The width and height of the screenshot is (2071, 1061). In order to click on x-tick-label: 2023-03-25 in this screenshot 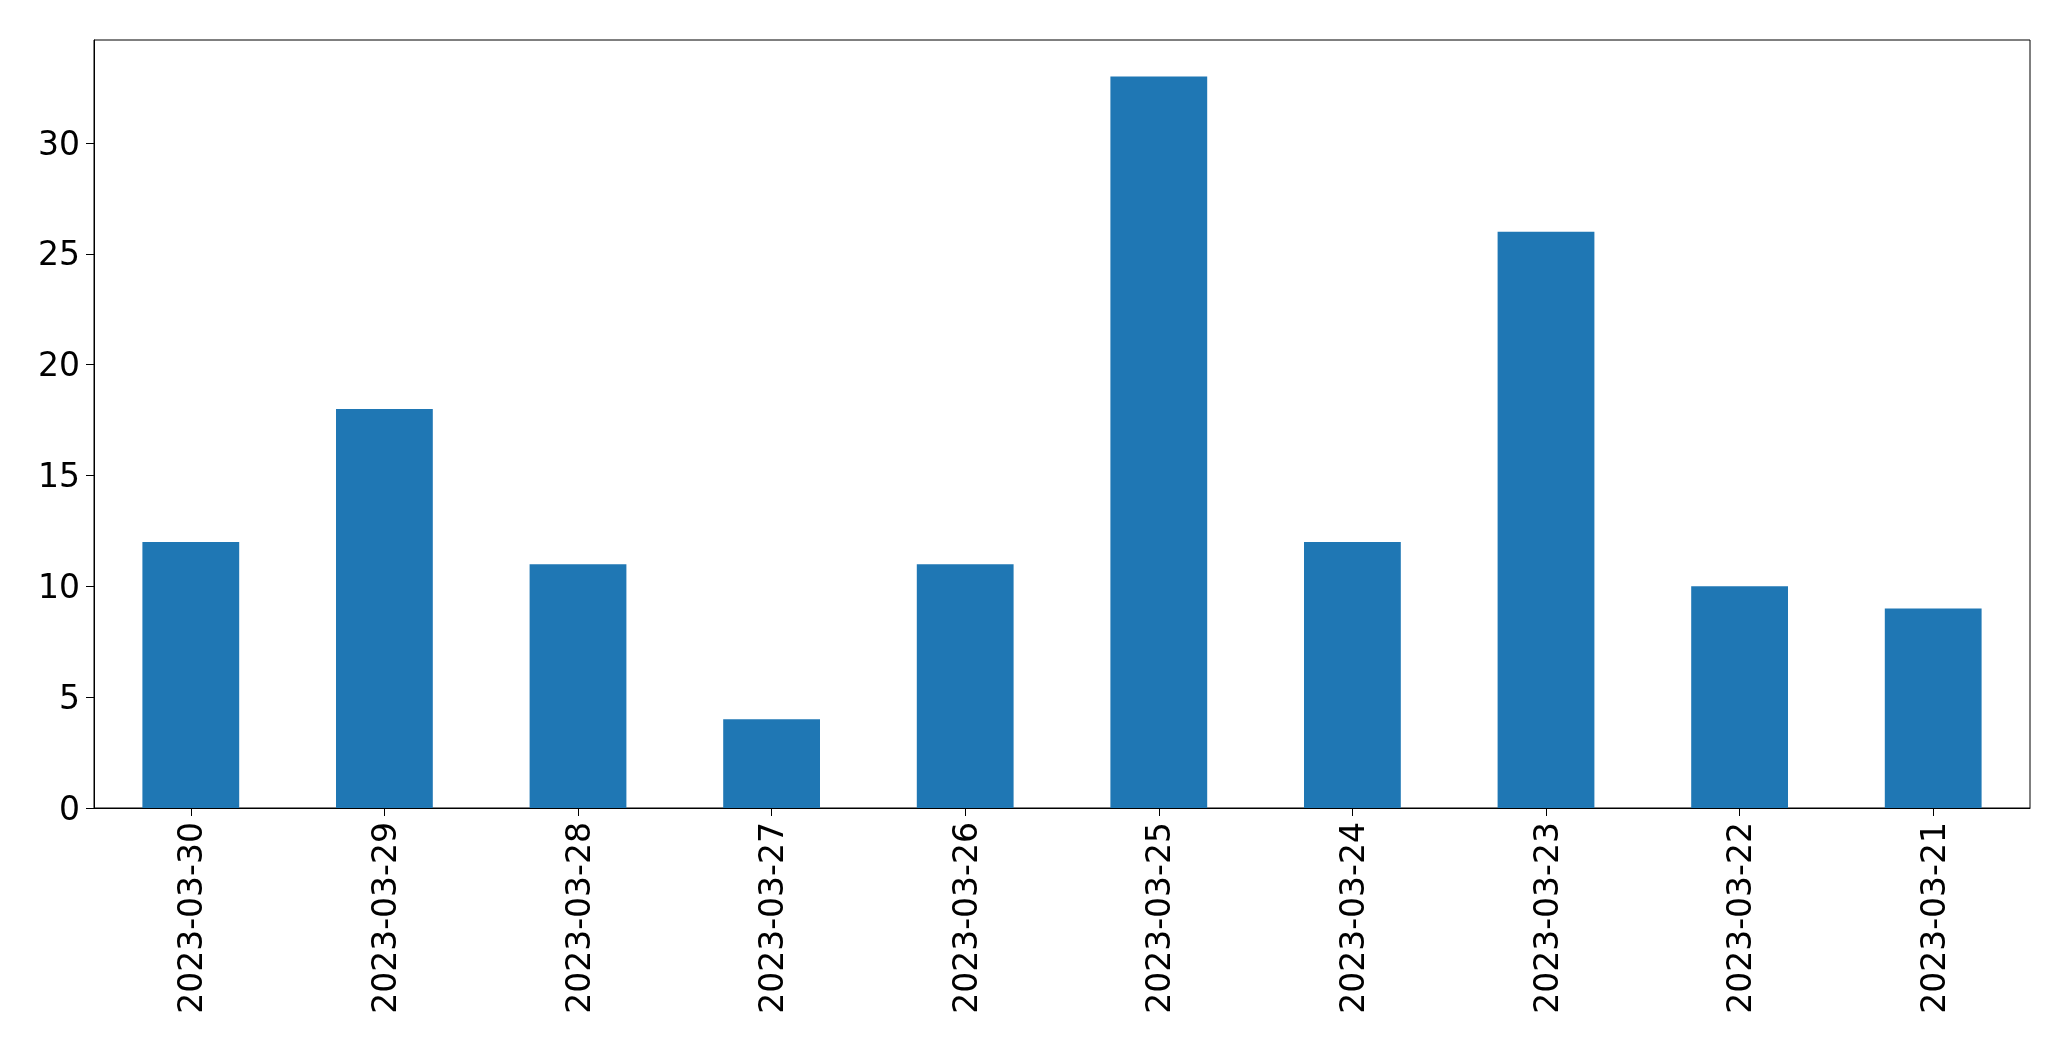, I will do `click(1159, 918)`.